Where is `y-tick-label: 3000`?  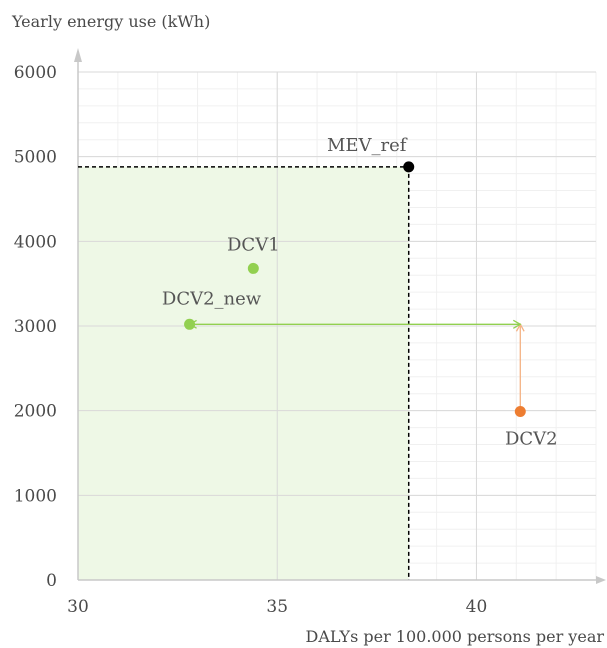 y-tick-label: 3000 is located at coordinates (35, 327).